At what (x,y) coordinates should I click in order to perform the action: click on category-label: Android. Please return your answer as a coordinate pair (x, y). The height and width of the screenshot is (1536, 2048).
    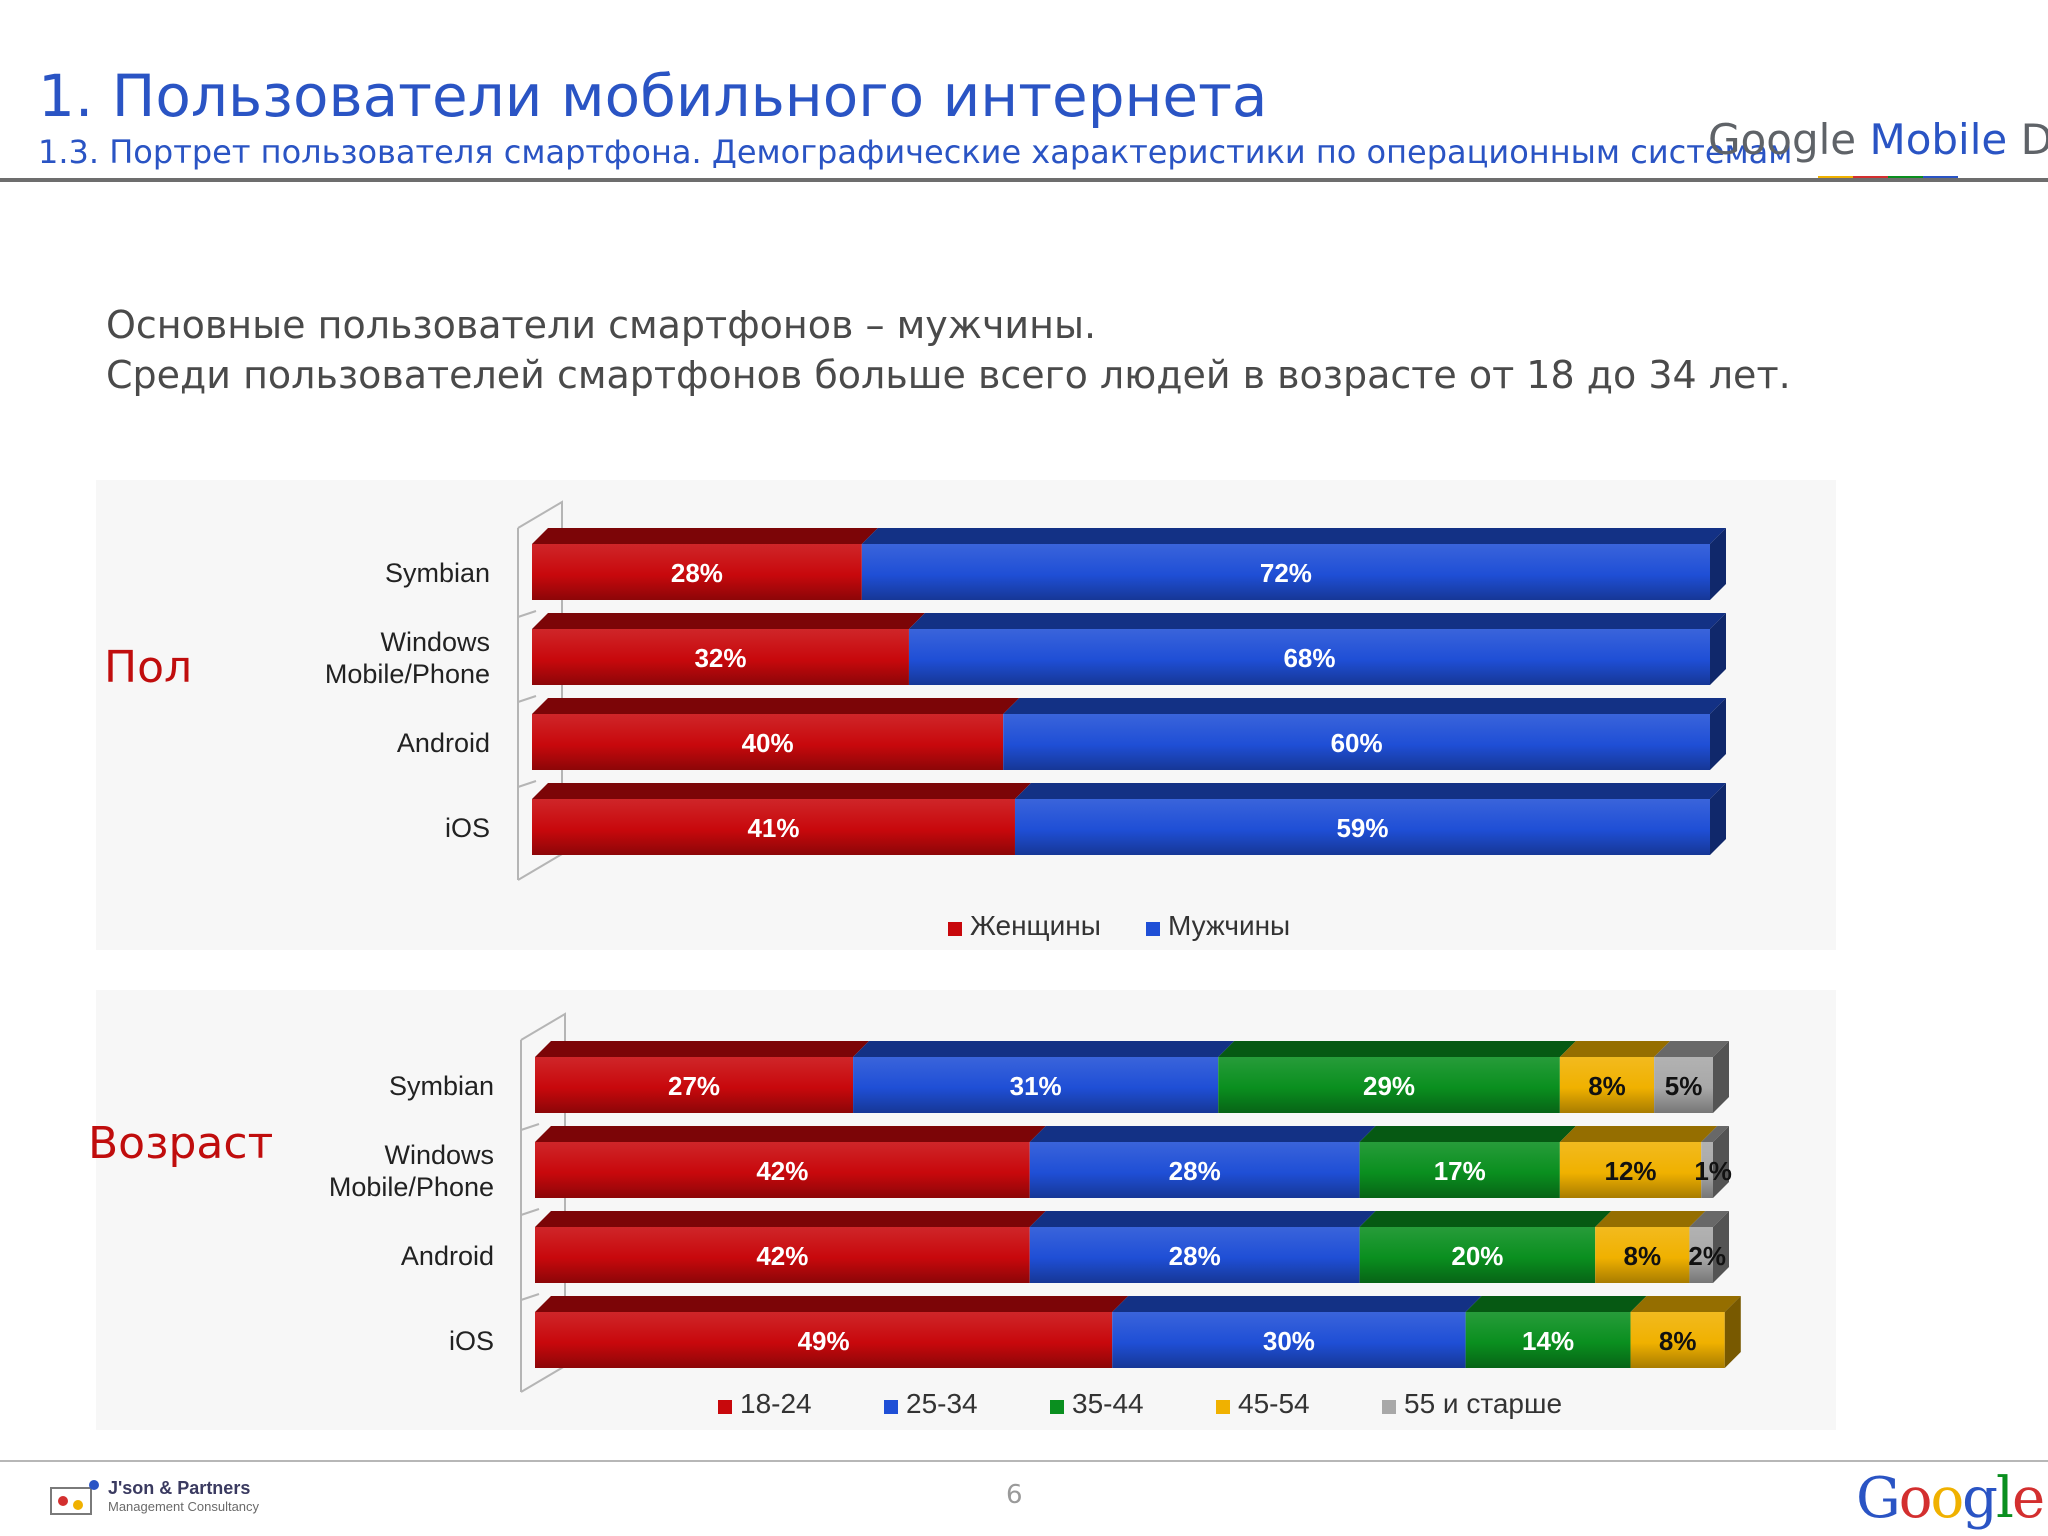
    Looking at the image, I should click on (443, 743).